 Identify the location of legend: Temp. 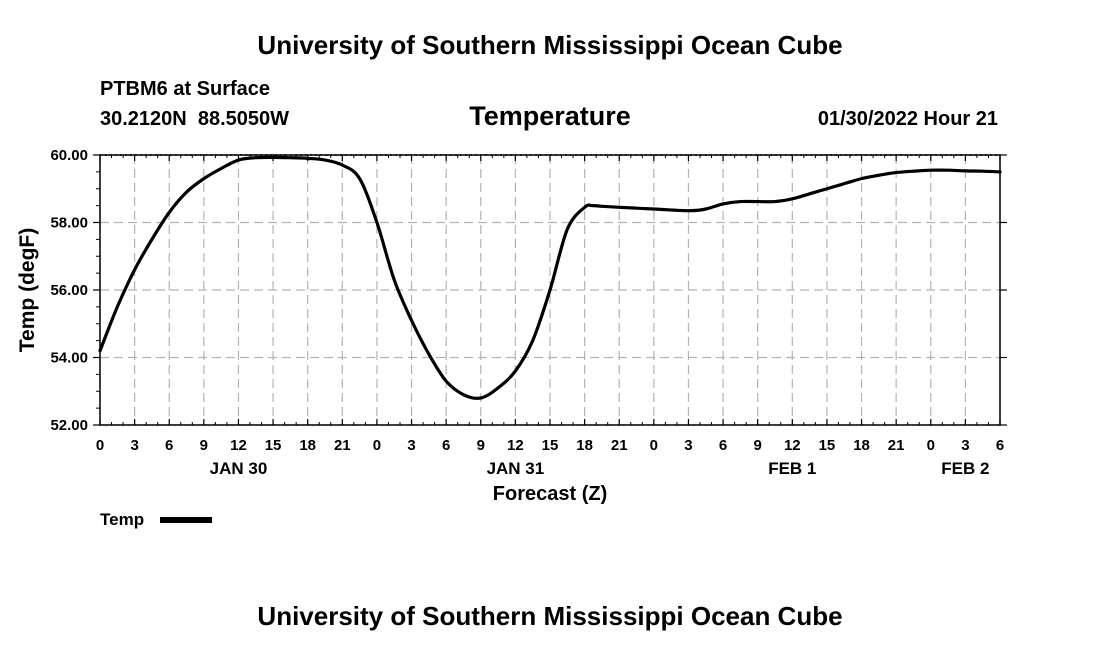
(156, 519).